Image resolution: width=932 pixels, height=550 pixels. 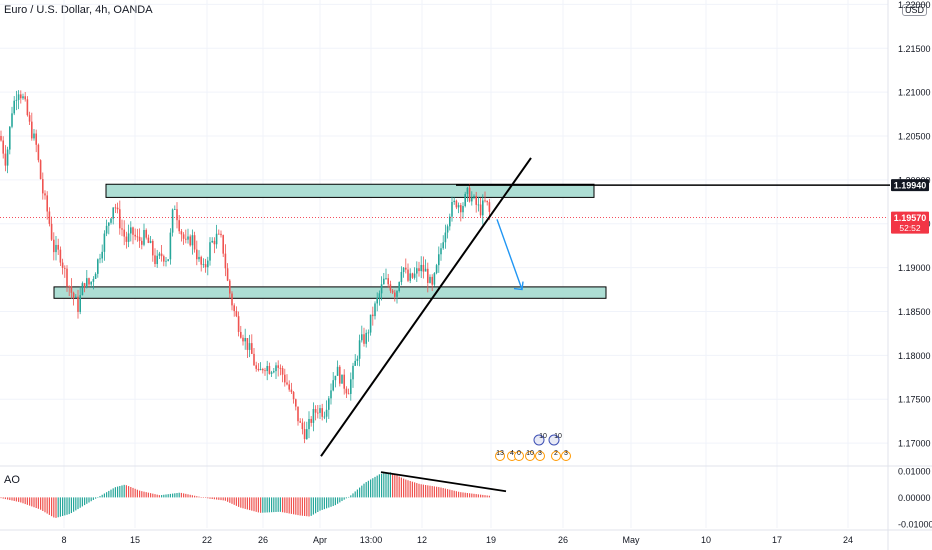 I want to click on x-tick-19: 19, so click(x=491, y=540).